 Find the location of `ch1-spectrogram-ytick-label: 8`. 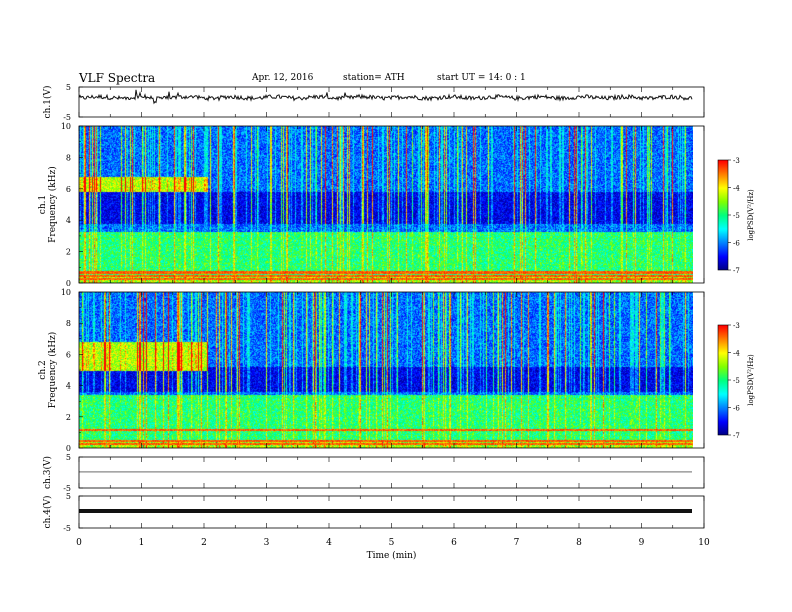

ch1-spectrogram-ytick-label: 8 is located at coordinates (68, 157).